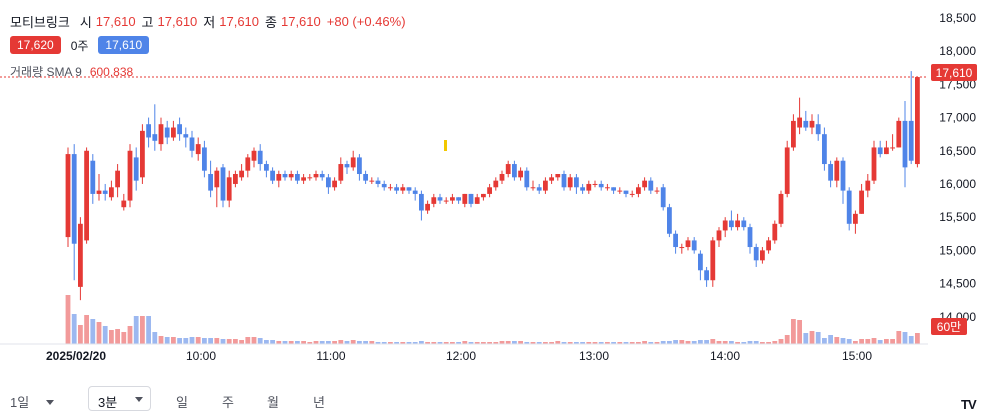 Image resolution: width=986 pixels, height=413 pixels. I want to click on volume-scale-label: 60만, so click(949, 327).